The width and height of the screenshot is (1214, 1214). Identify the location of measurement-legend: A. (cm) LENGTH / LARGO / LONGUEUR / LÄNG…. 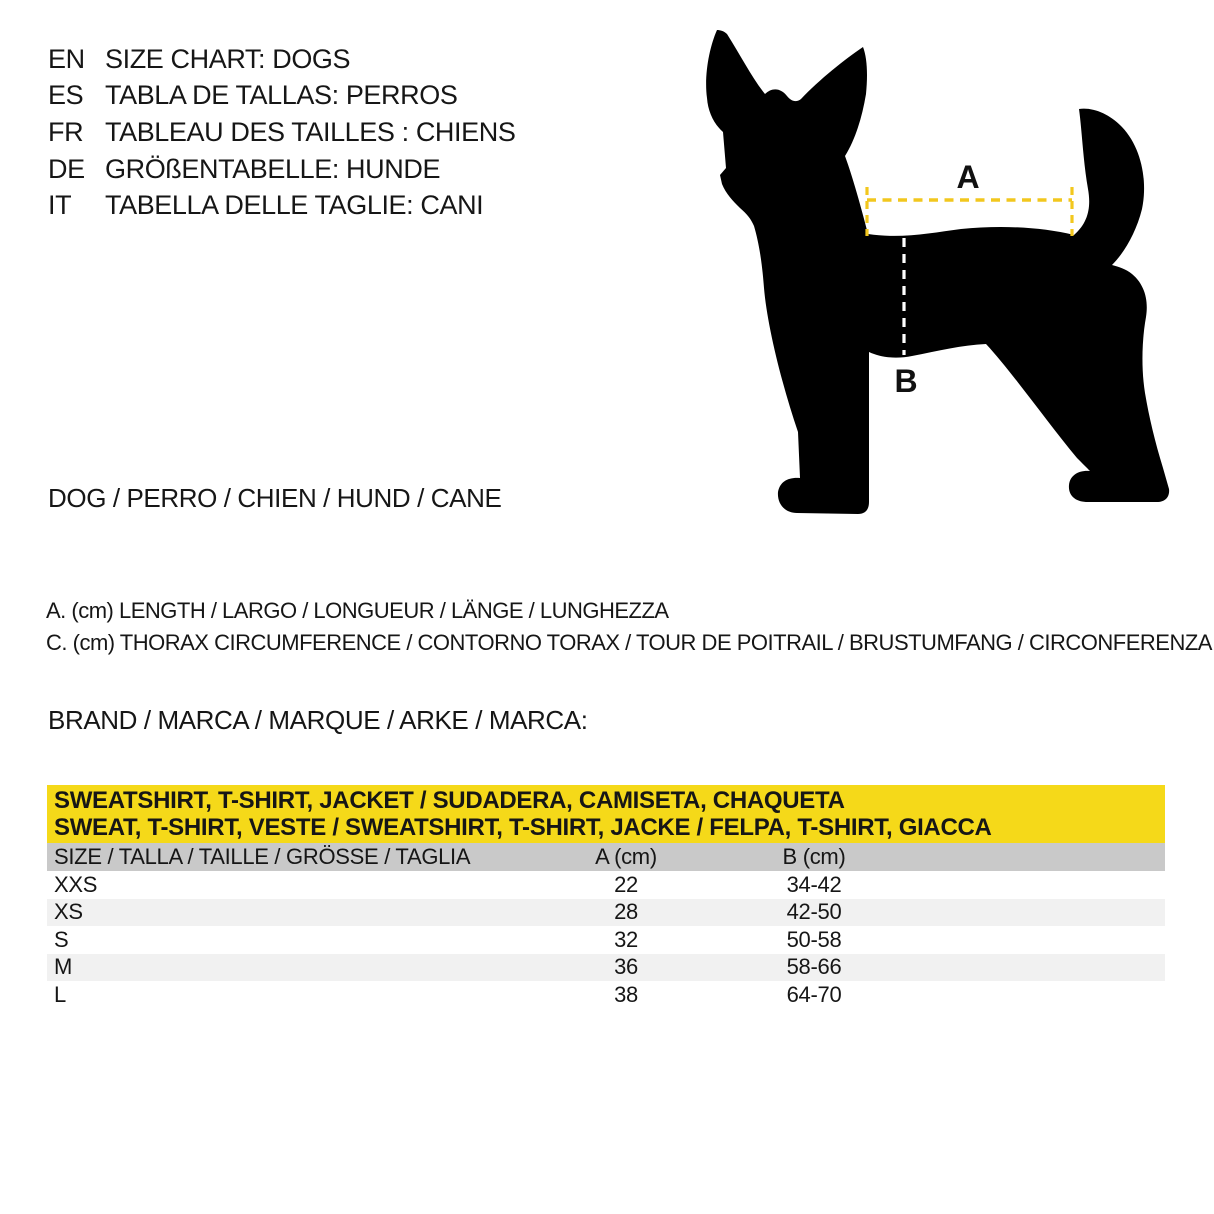
(630, 627).